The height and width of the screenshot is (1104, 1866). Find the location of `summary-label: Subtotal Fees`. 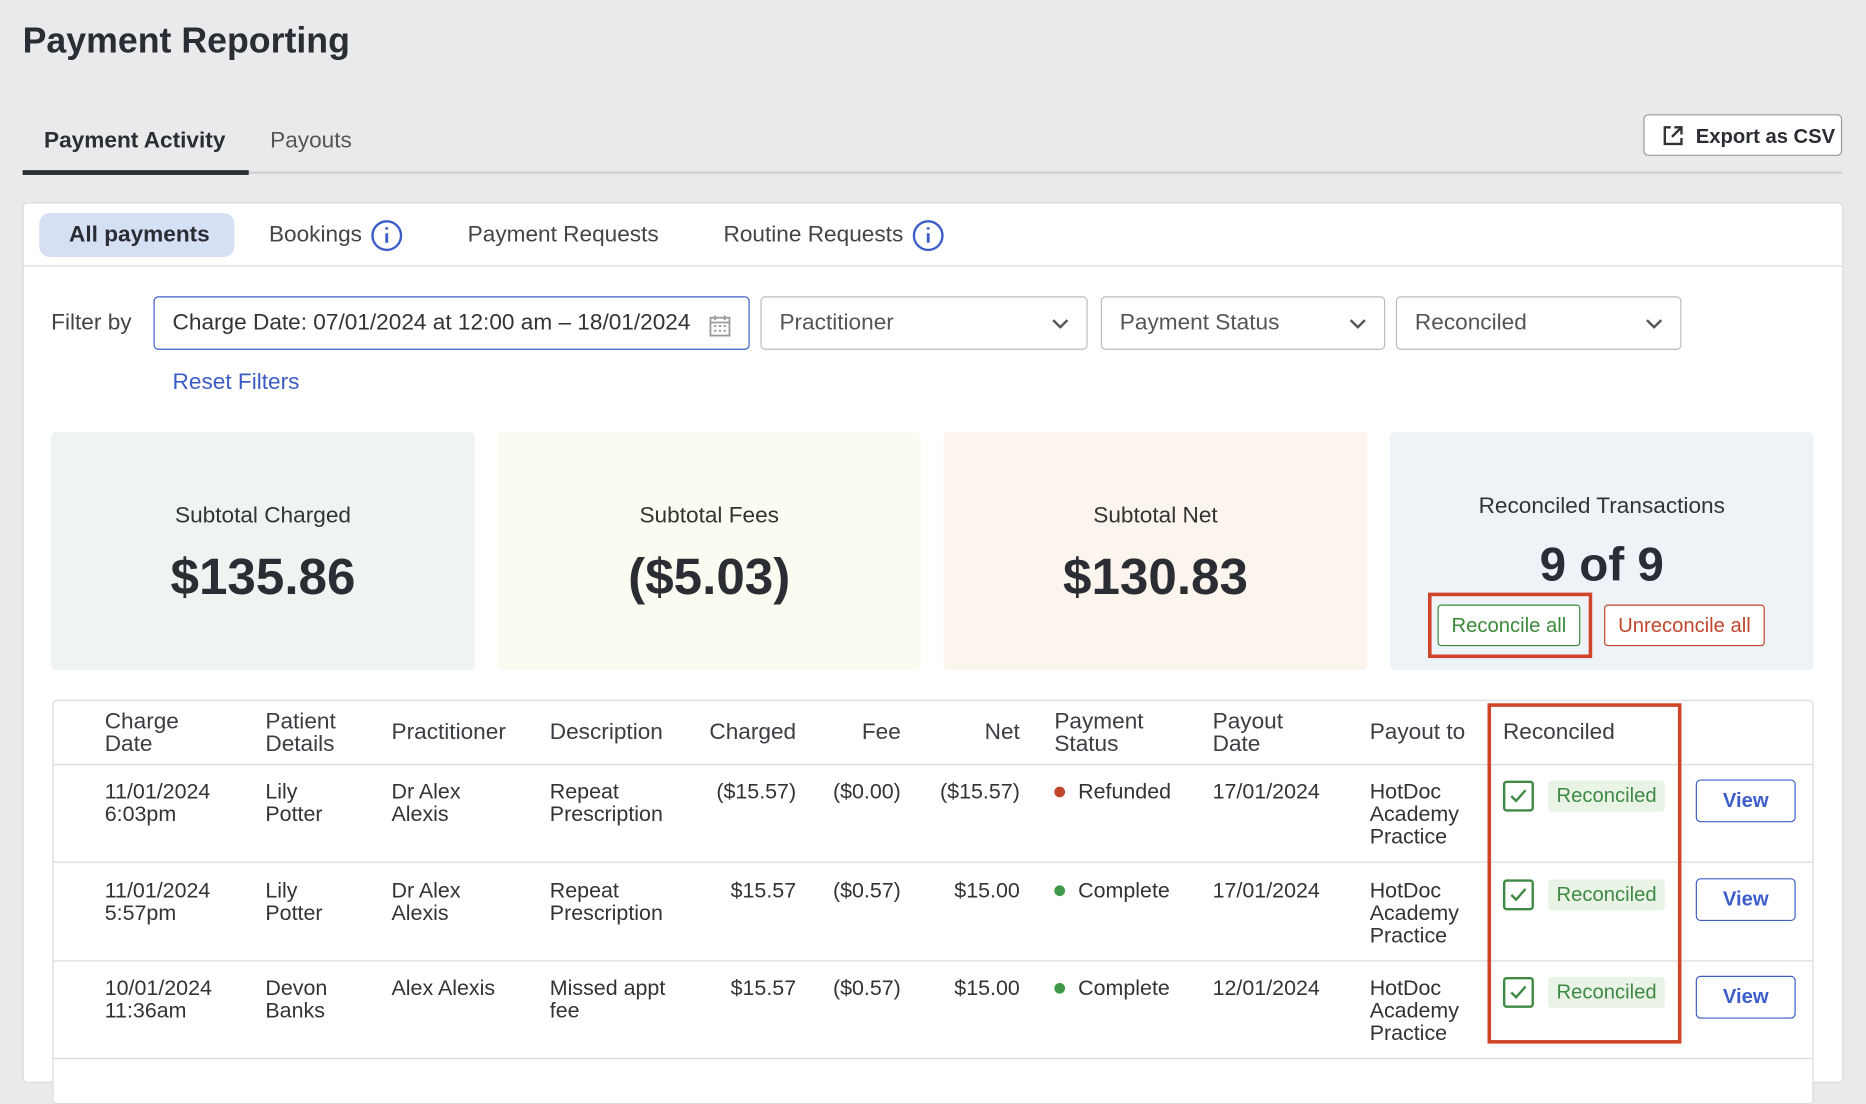

summary-label: Subtotal Fees is located at coordinates (709, 516).